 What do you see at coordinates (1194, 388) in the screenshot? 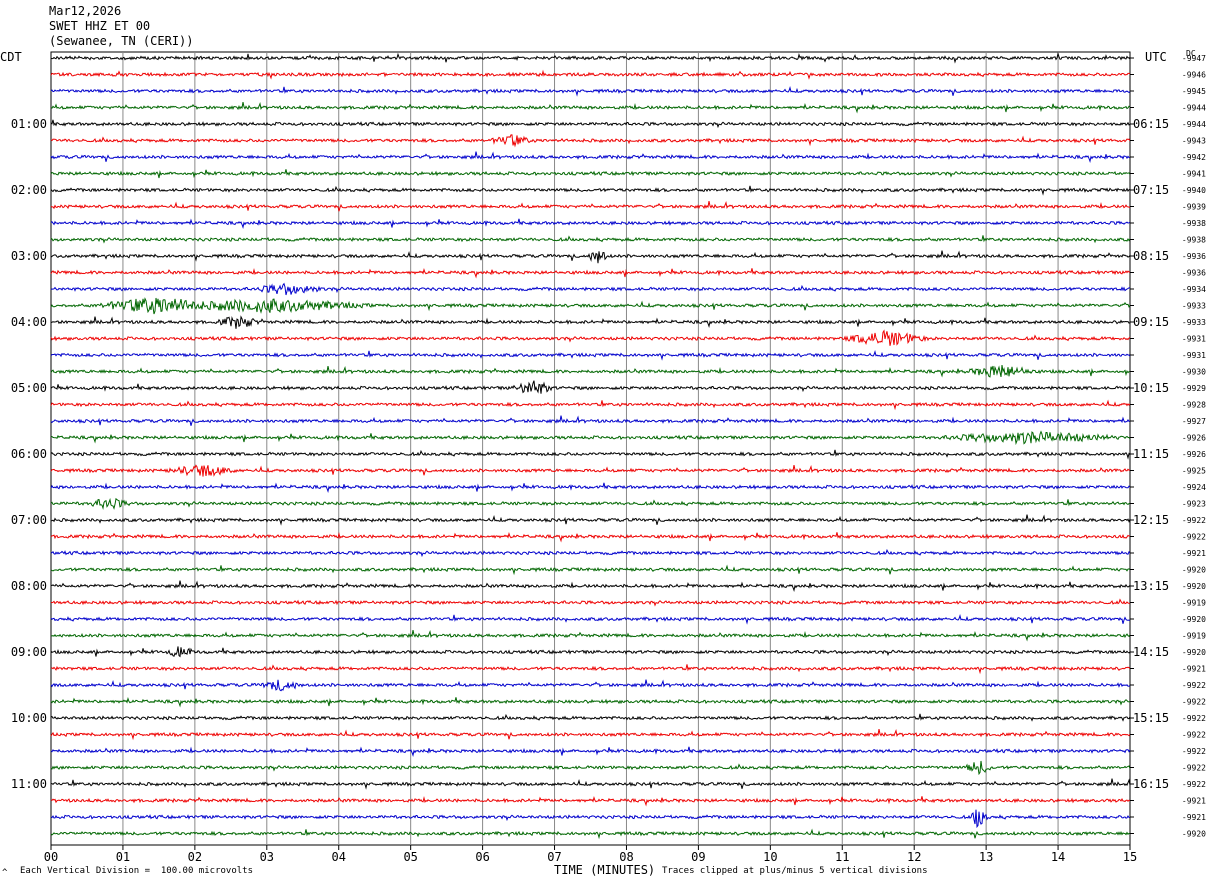
I see `dc-offset-label: -9929` at bounding box center [1194, 388].